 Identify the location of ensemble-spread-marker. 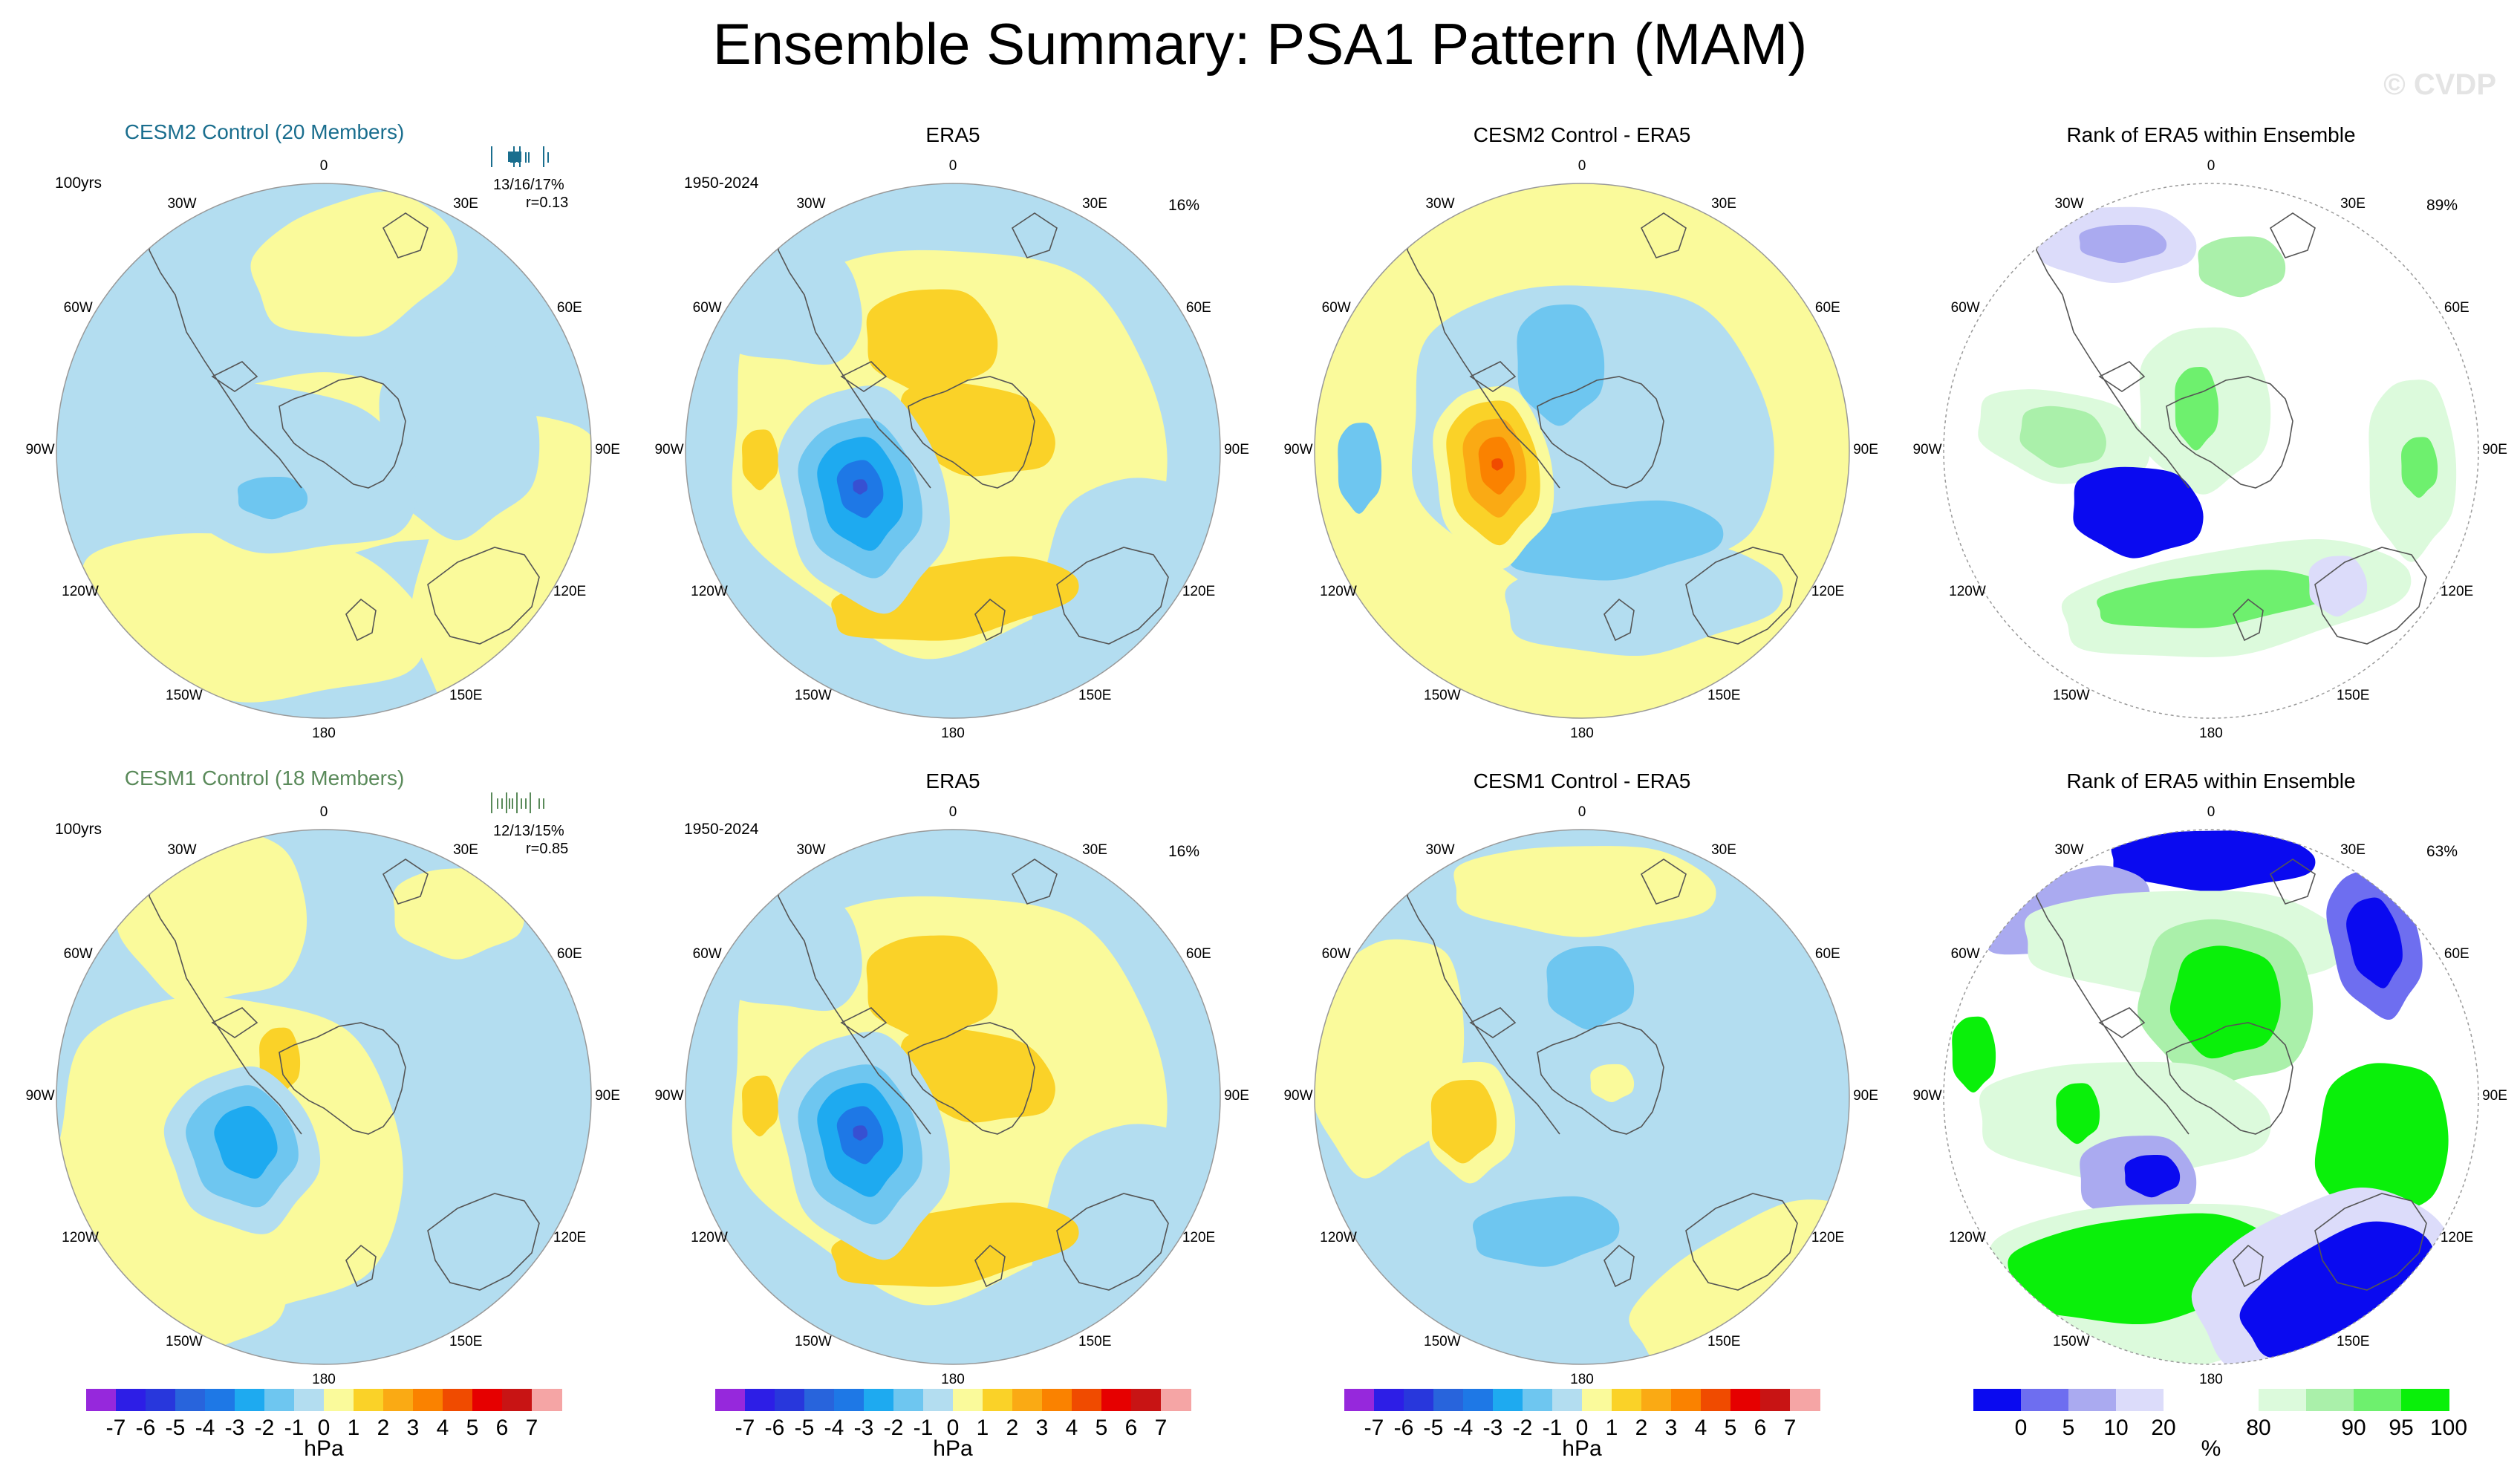
(517, 803).